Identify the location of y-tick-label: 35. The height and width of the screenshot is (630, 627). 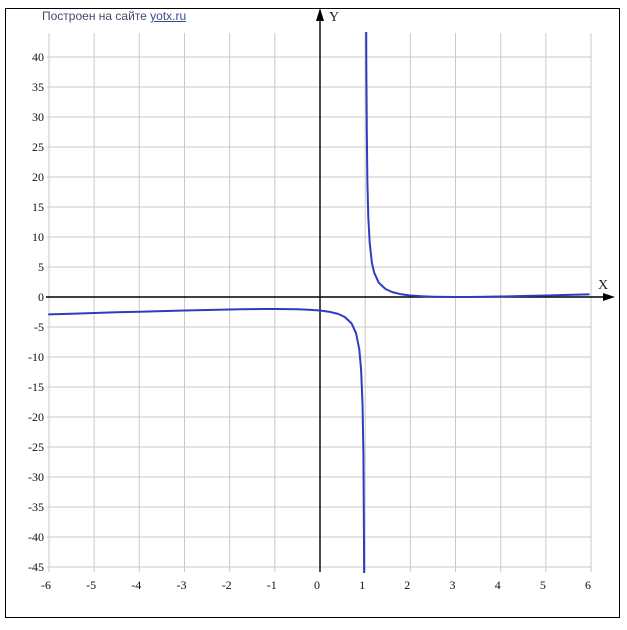
(38, 87).